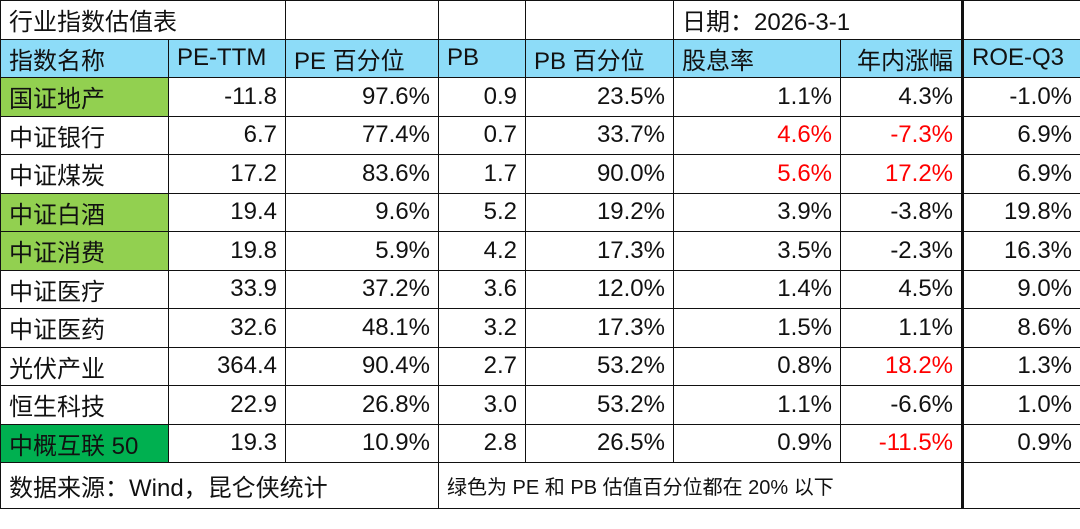  What do you see at coordinates (362, 135) in the screenshot?
I see `pe-pct-cell: 77.4%` at bounding box center [362, 135].